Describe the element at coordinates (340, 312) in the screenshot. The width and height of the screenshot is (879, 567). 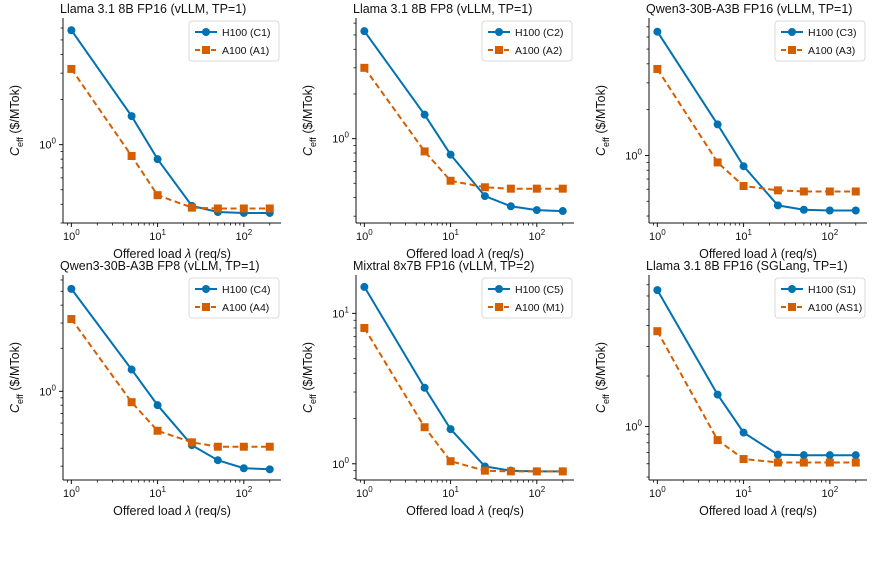
I see `y-tick-label: 10¹` at that location.